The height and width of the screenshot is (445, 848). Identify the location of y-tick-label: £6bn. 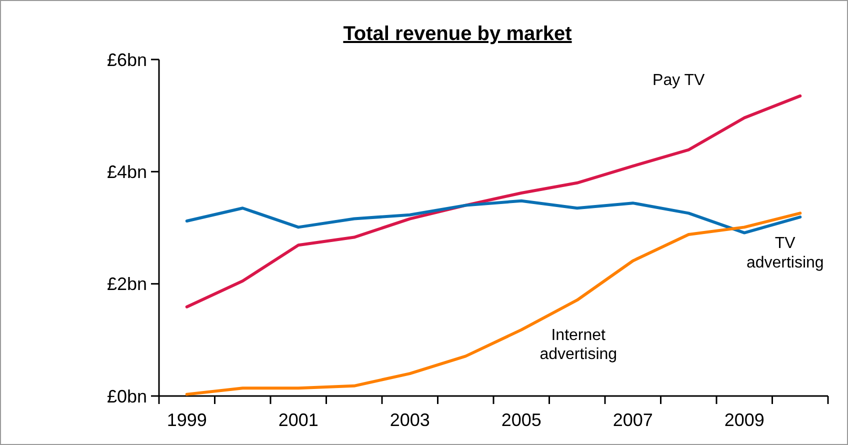
(126, 60).